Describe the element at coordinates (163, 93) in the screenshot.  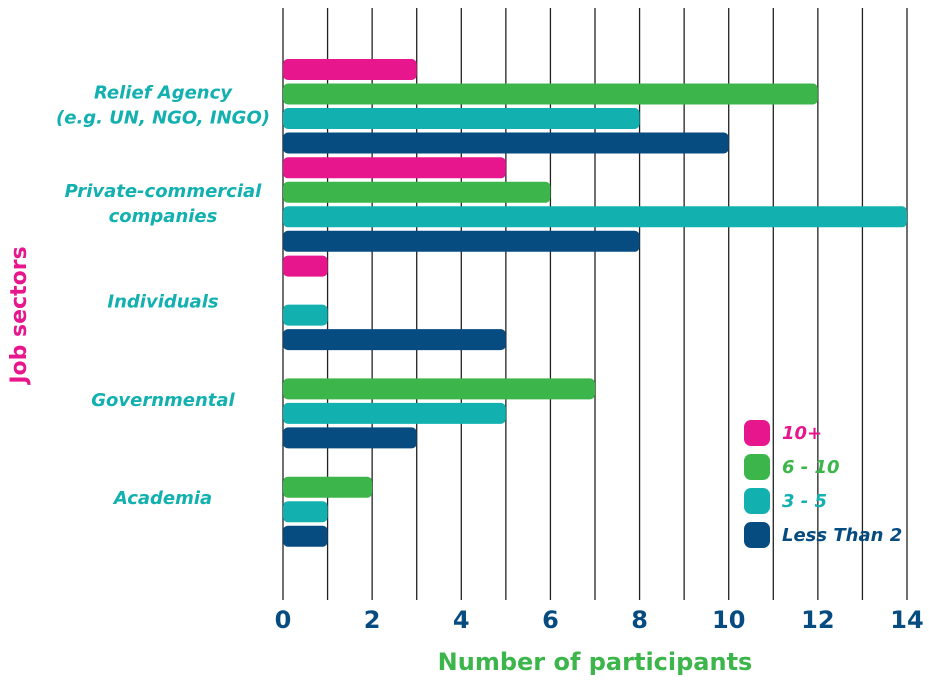
I see `y-tick-label: Relief Agency` at that location.